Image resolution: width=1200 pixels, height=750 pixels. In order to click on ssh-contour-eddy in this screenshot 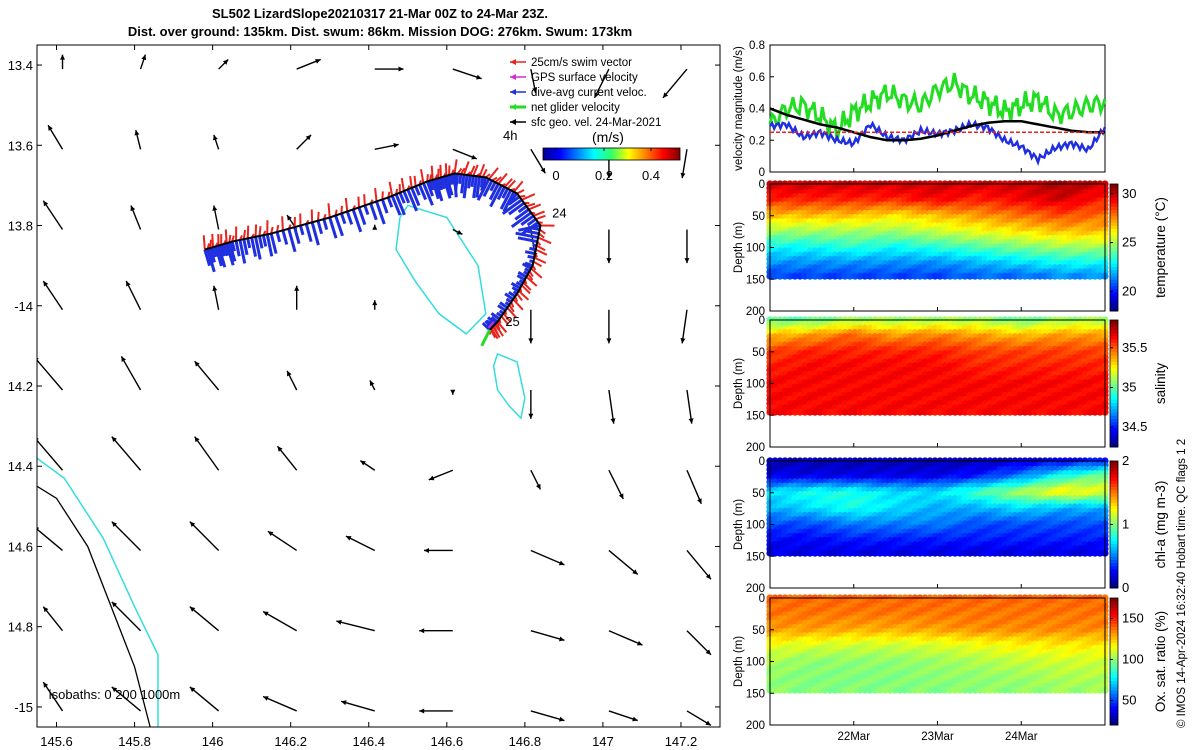, I will do `click(441, 269)`.